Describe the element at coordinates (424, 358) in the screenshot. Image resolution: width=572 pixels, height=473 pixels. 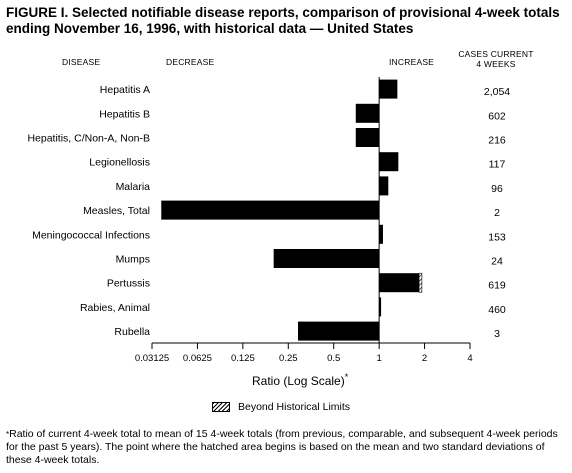
I see `x-tick-label: 2` at that location.